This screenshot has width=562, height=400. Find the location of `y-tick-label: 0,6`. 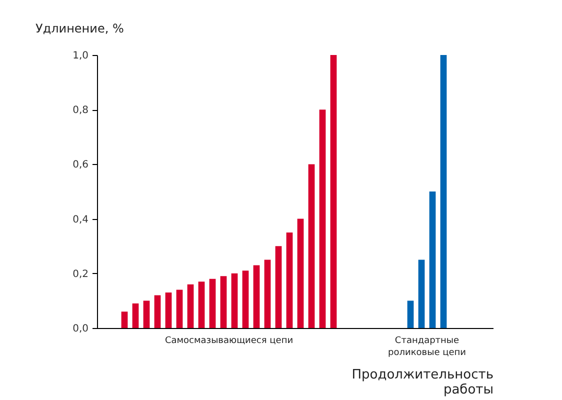

y-tick-label: 0,6 is located at coordinates (80, 165).